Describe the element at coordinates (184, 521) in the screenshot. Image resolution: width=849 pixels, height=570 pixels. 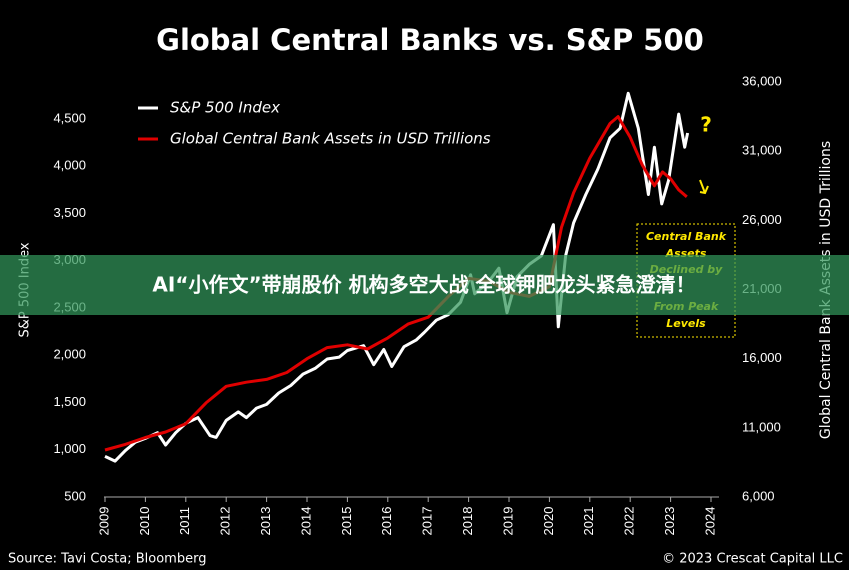
I see `x-tick-label: 2011` at that location.